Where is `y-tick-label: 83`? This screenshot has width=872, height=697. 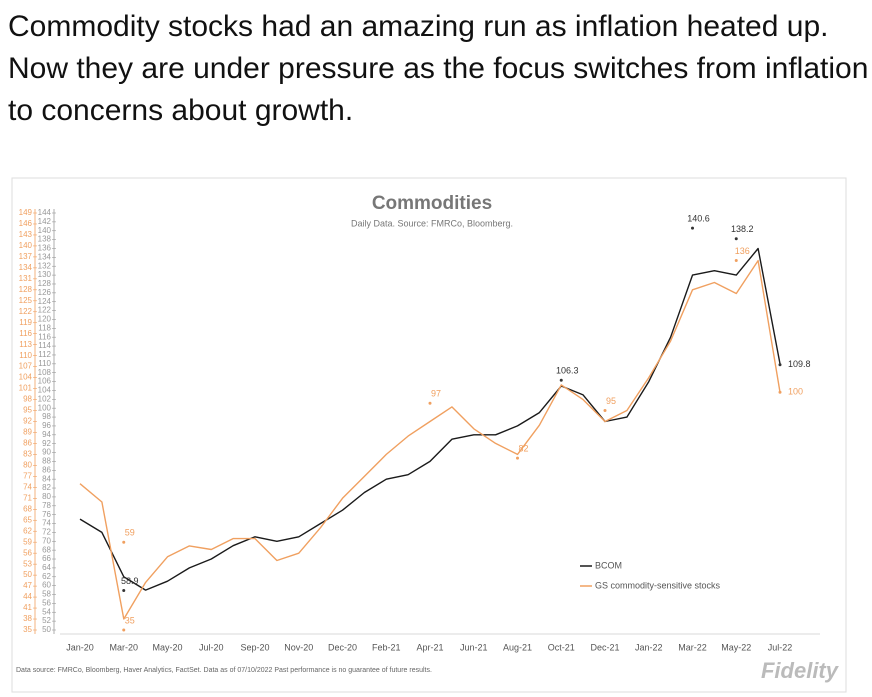 y-tick-label: 83 is located at coordinates (27, 454).